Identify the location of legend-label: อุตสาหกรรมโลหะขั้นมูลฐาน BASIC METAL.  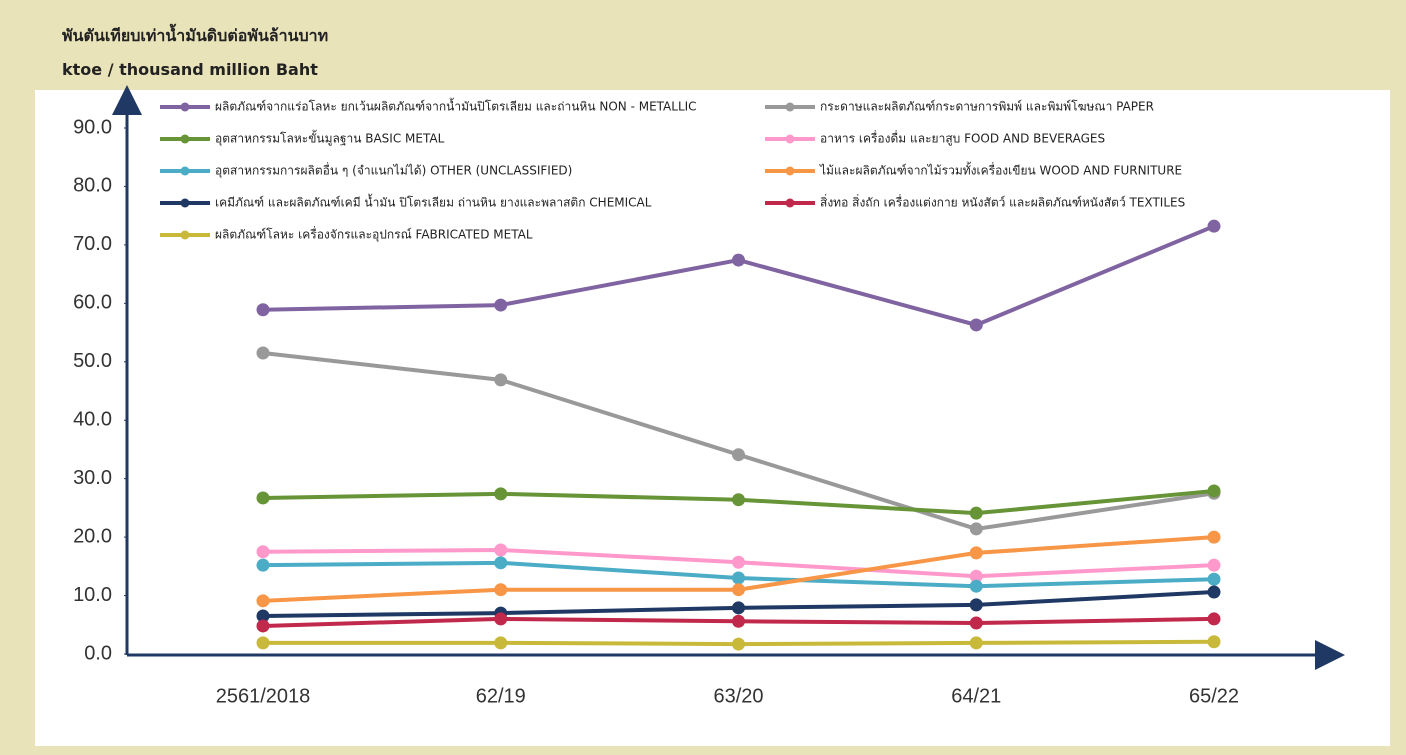
(330, 138).